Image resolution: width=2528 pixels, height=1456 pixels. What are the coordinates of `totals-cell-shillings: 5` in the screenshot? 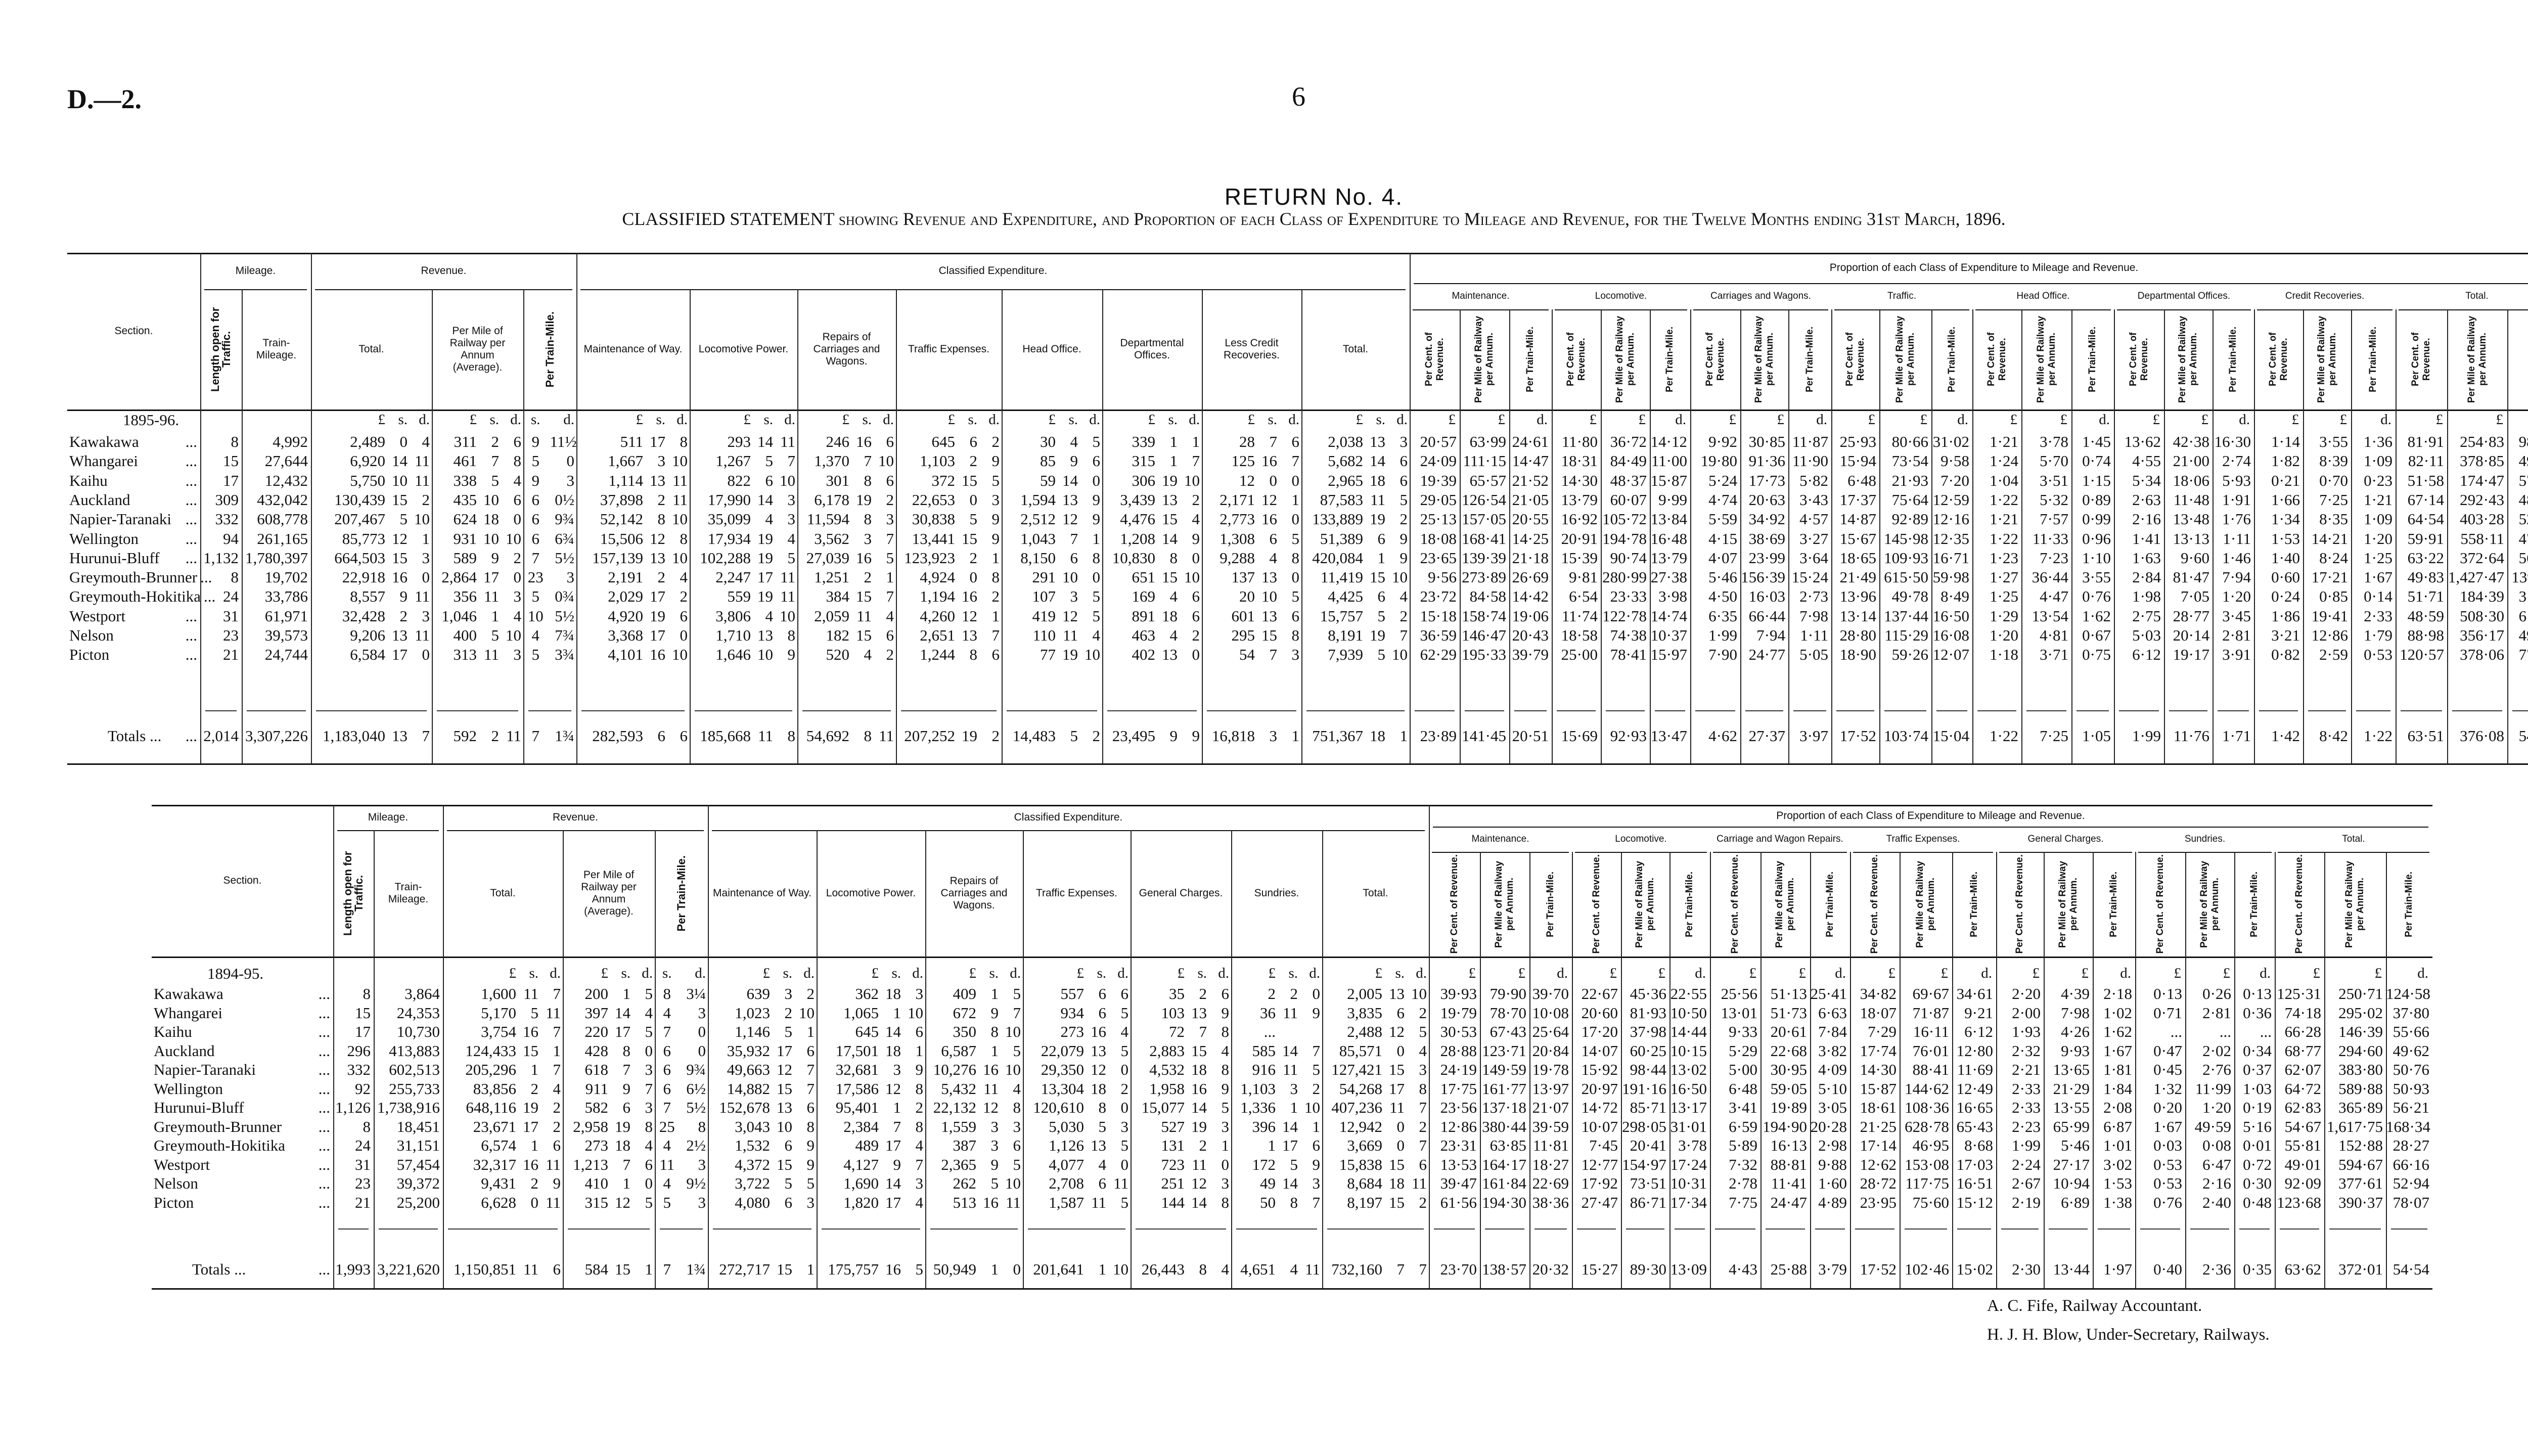 It's located at (1074, 736).